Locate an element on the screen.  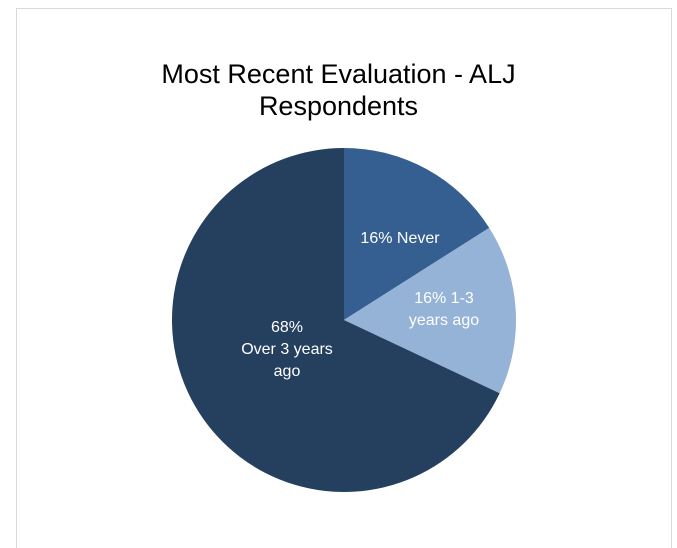
slice-label-3: 68% Over 3 years ago is located at coordinates (287, 349).